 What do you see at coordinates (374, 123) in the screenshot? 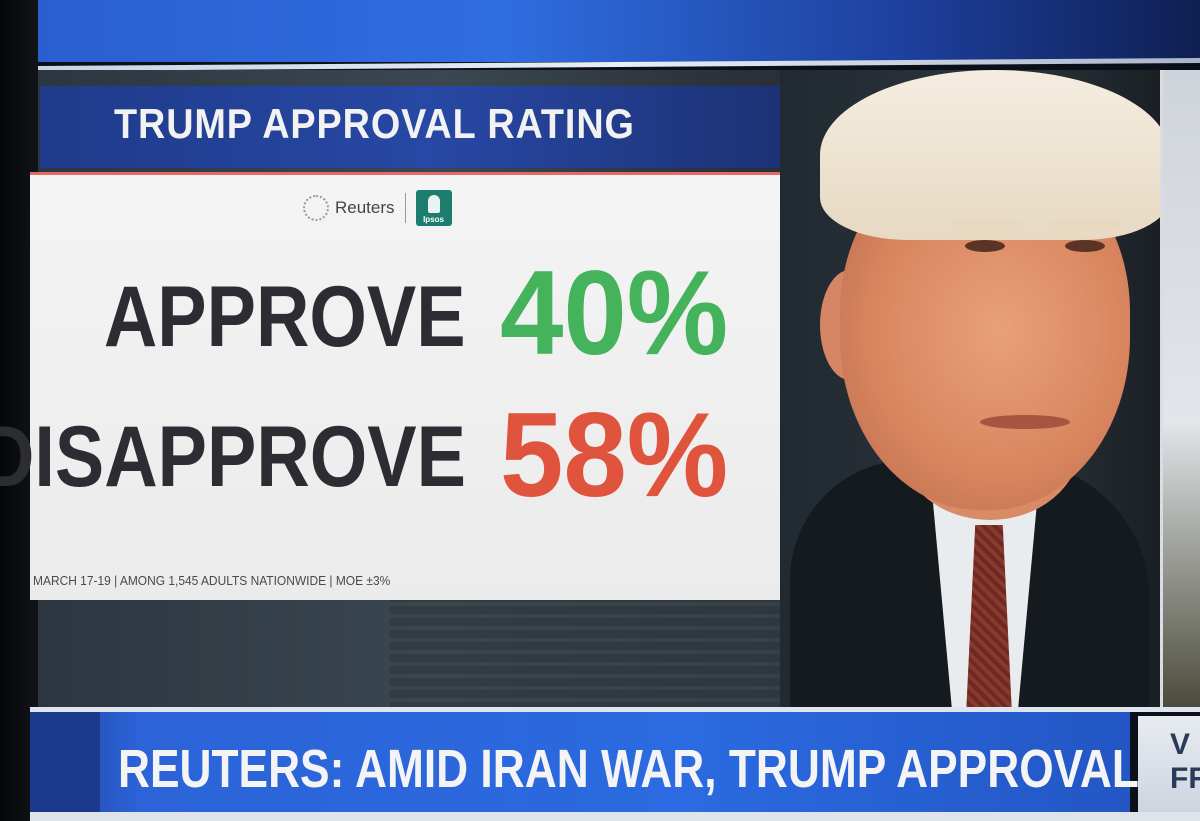
I see `graphic-title: TRUMP APPROVAL RATING` at bounding box center [374, 123].